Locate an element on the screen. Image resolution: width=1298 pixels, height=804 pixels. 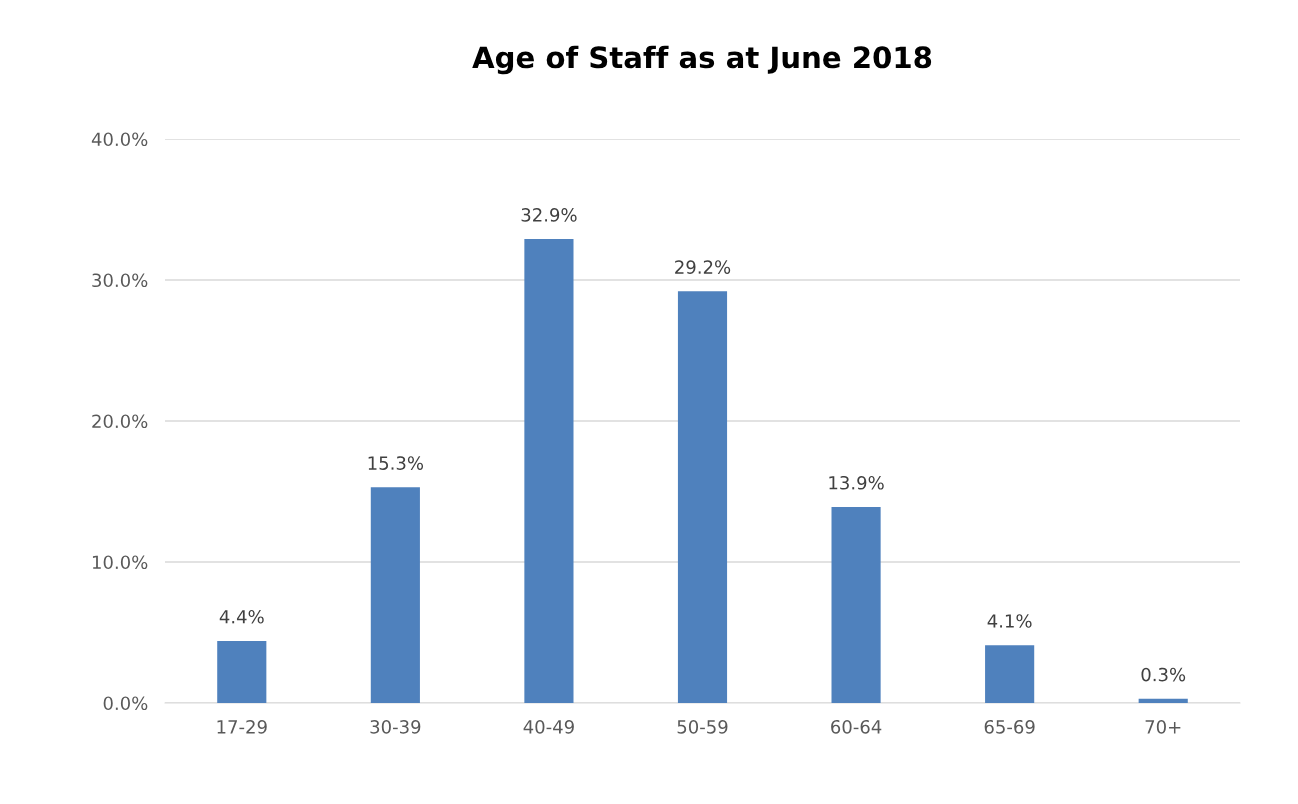
data-label: 4.1% is located at coordinates (1009, 621).